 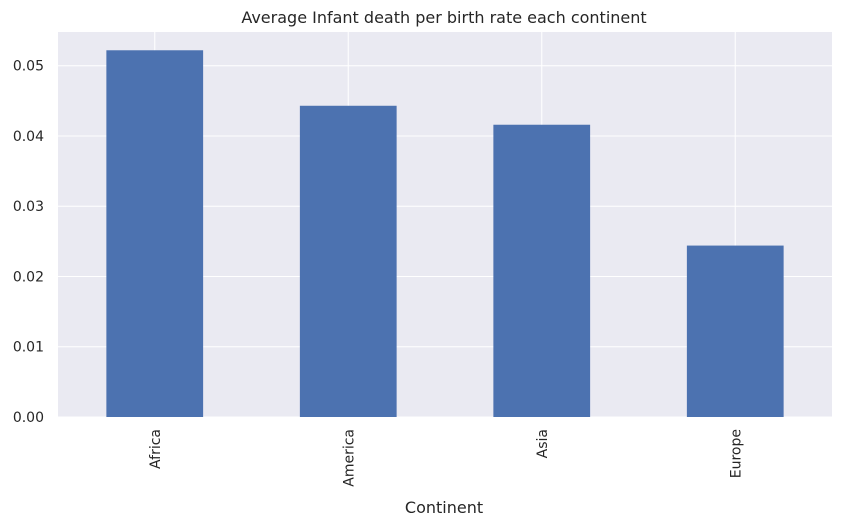 I want to click on x-axis-label: Continent, so click(x=444, y=507).